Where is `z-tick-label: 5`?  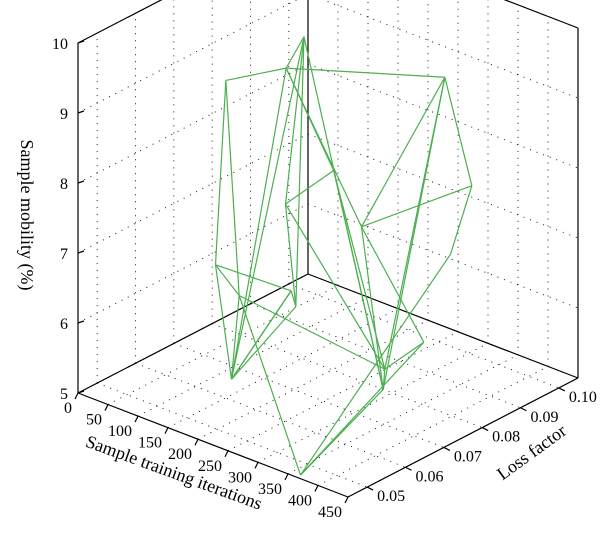
z-tick-label: 5 is located at coordinates (64, 394).